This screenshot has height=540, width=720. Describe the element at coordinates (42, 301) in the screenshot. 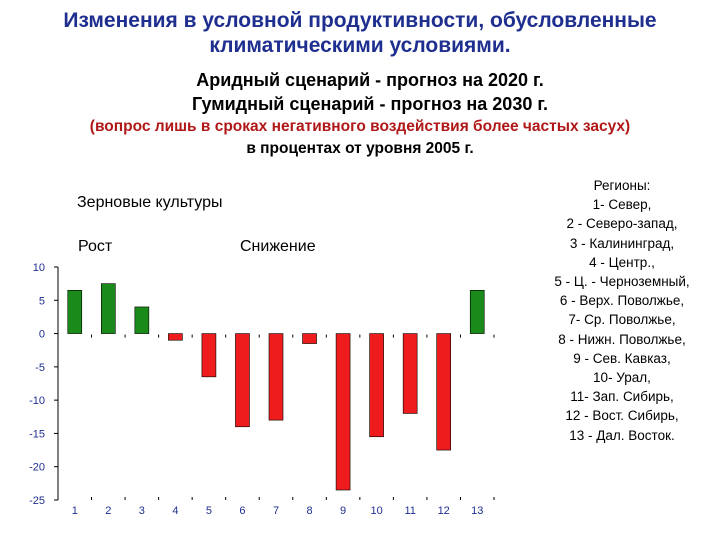

I see `y-tick-label: 5` at that location.